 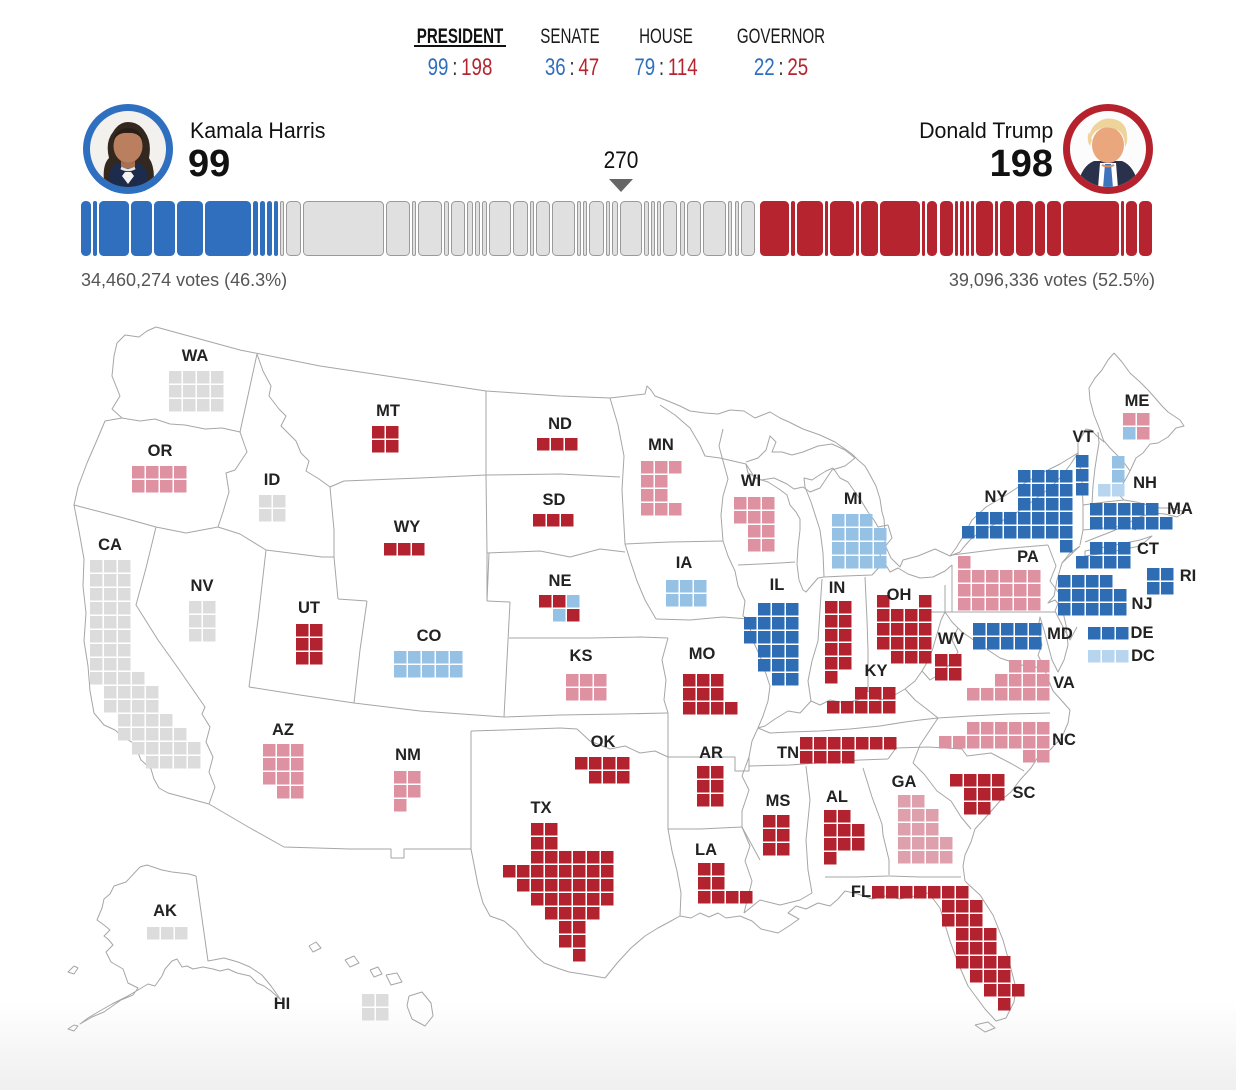 What do you see at coordinates (560, 581) in the screenshot?
I see `svg-text: NE` at bounding box center [560, 581].